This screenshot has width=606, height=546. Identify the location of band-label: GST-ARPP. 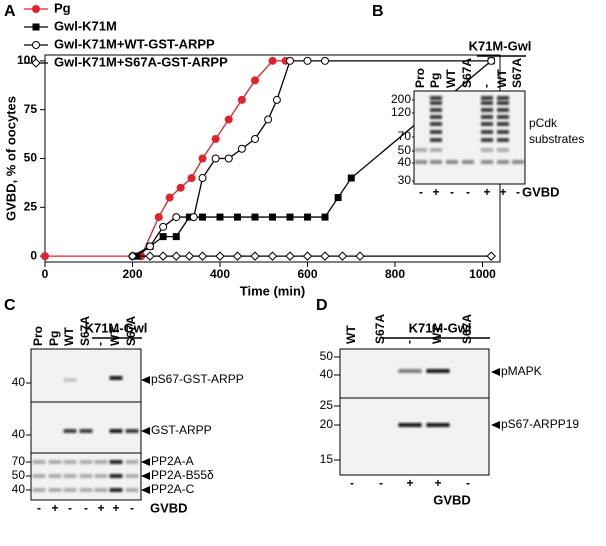
(181, 430).